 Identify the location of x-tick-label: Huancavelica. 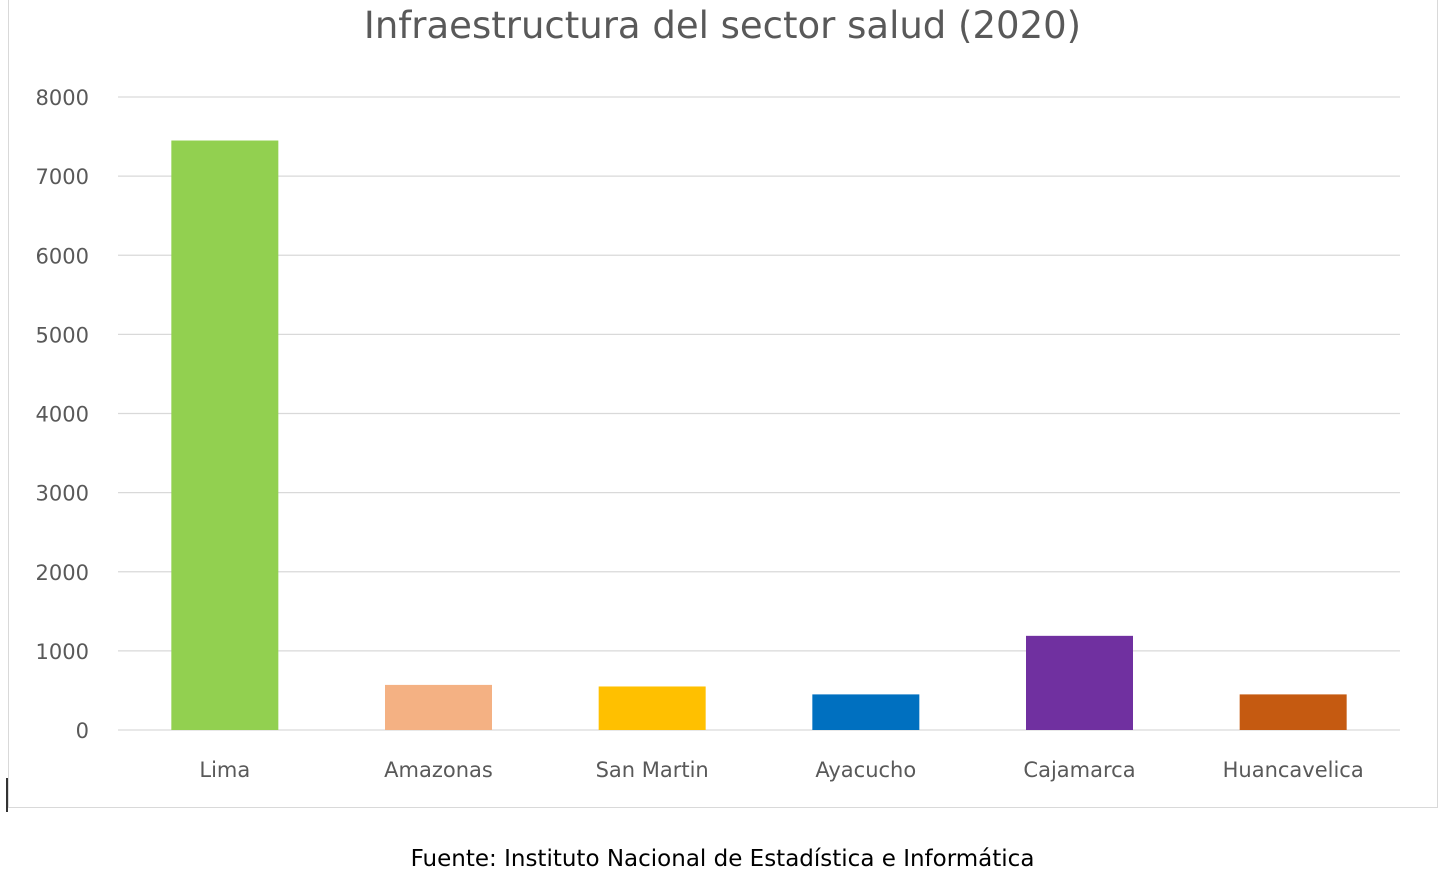
(1293, 770).